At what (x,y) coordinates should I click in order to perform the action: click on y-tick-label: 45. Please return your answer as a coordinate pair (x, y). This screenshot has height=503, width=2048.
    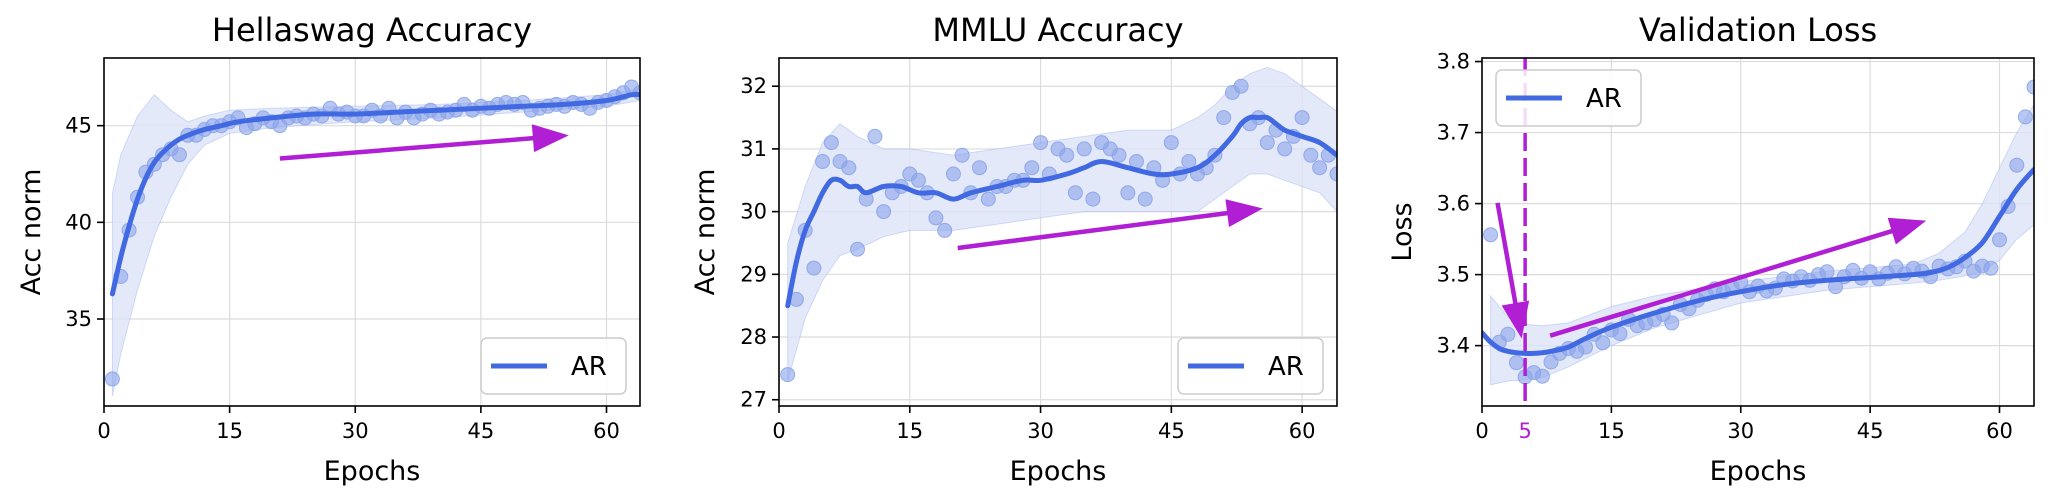
    Looking at the image, I should click on (78, 126).